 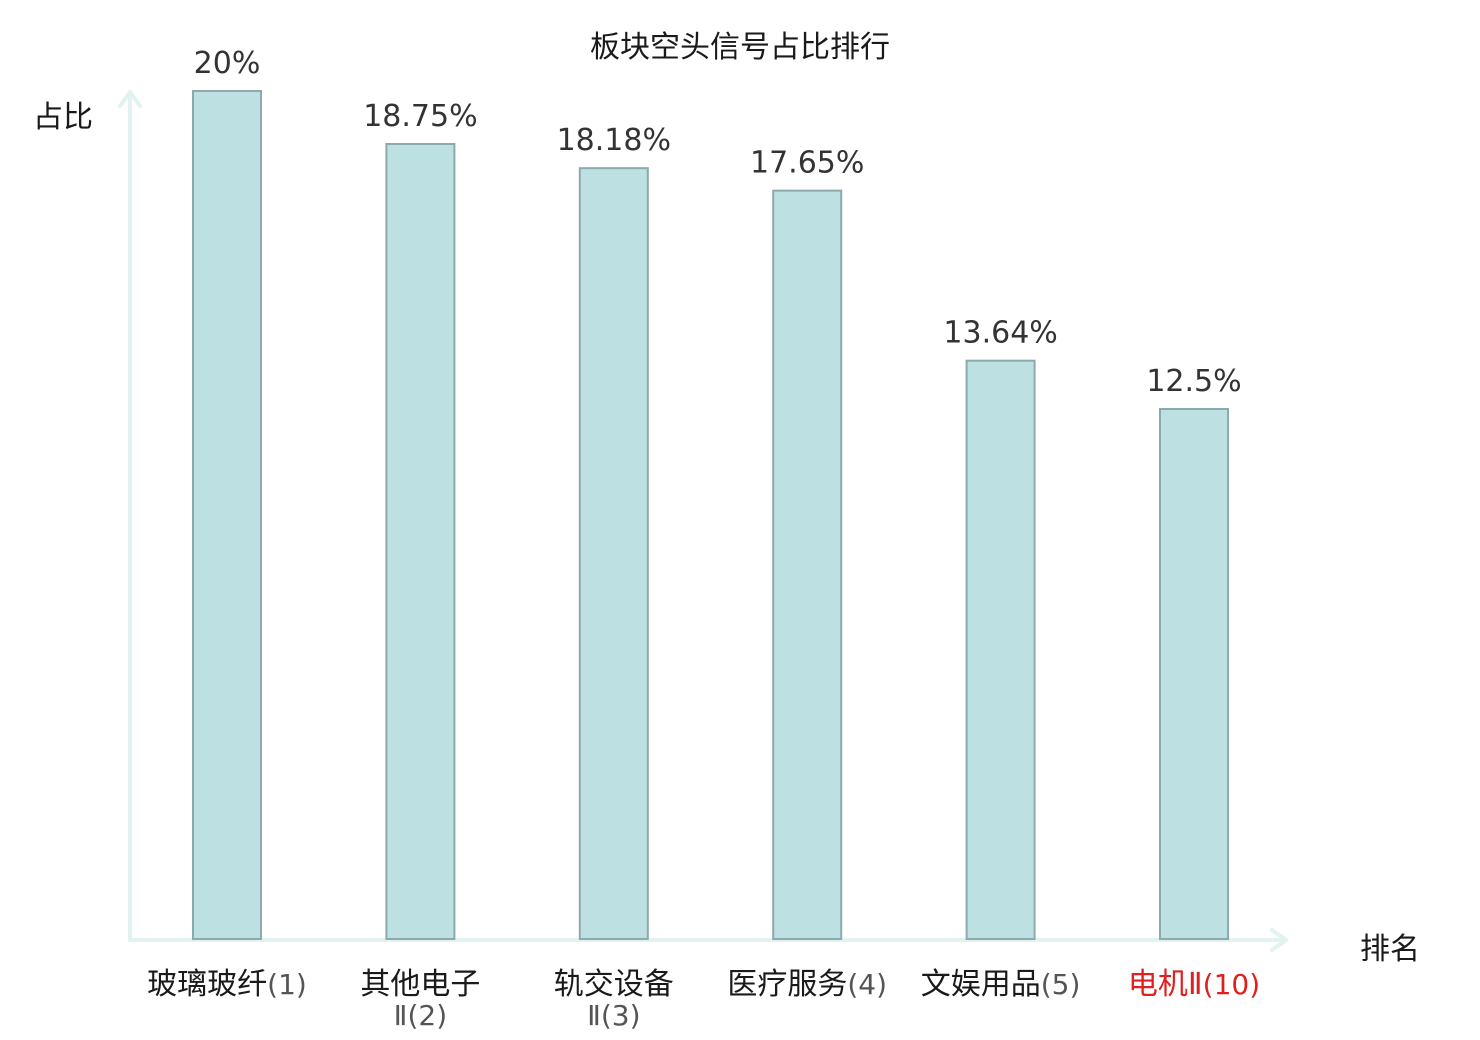 What do you see at coordinates (1279, 940) in the screenshot?
I see `x-axis-arrow` at bounding box center [1279, 940].